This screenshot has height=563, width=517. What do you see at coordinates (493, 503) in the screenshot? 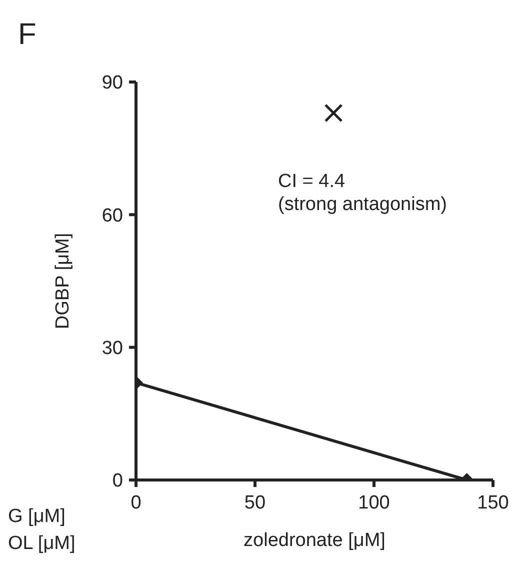
I see `x-tick-label: 150` at bounding box center [493, 503].